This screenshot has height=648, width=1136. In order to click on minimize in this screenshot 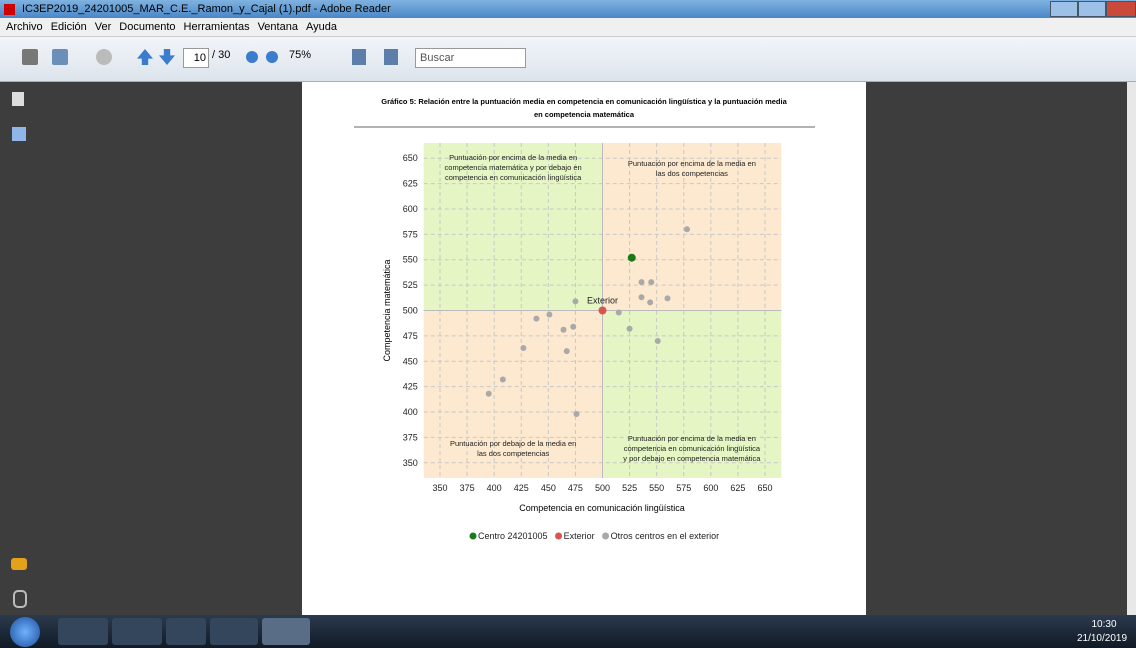, I will do `click(1064, 9)`.